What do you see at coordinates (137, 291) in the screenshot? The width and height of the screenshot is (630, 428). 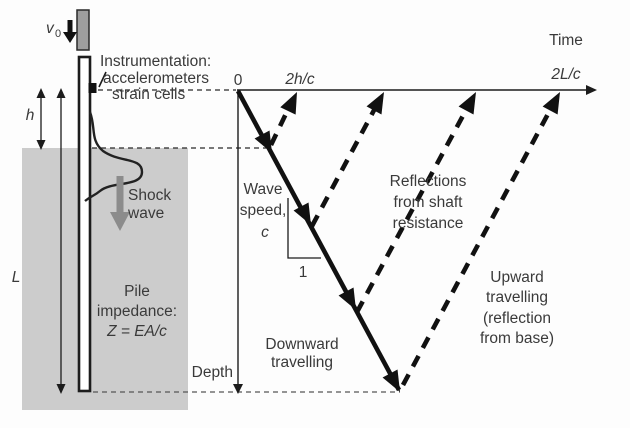 I see `impedance-label-line1: Pile` at bounding box center [137, 291].